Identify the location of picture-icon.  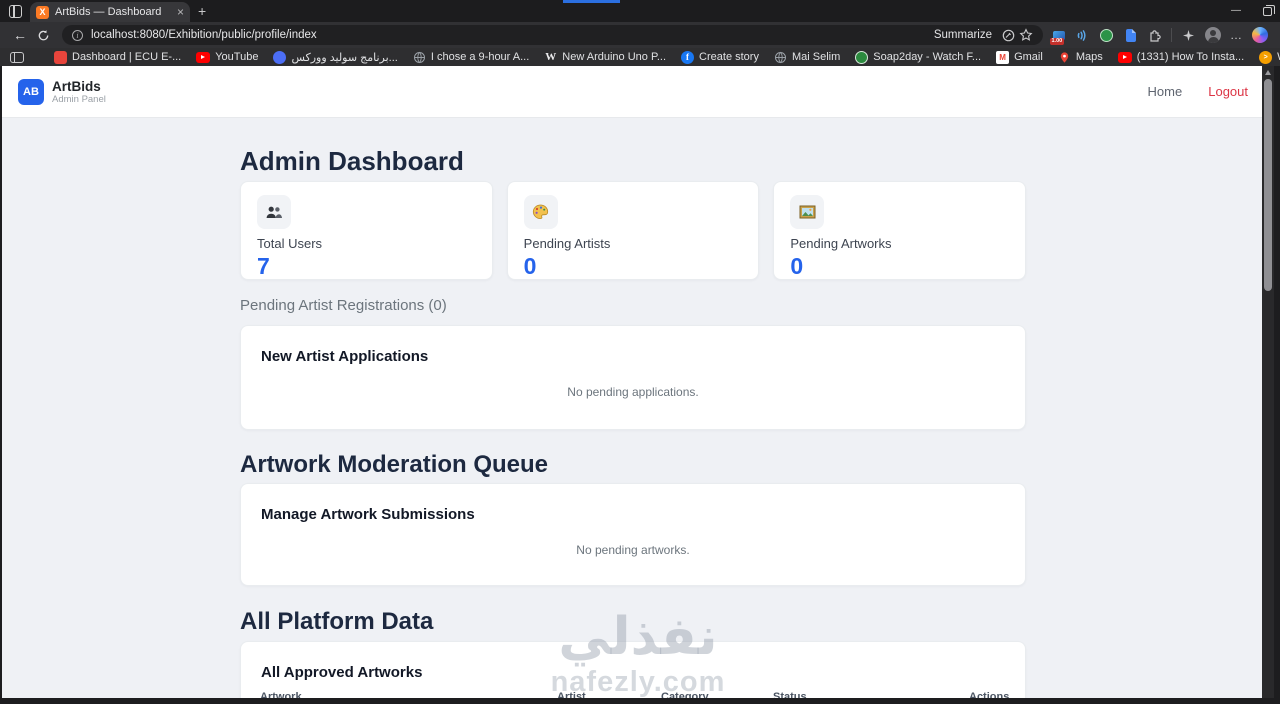
(807, 212).